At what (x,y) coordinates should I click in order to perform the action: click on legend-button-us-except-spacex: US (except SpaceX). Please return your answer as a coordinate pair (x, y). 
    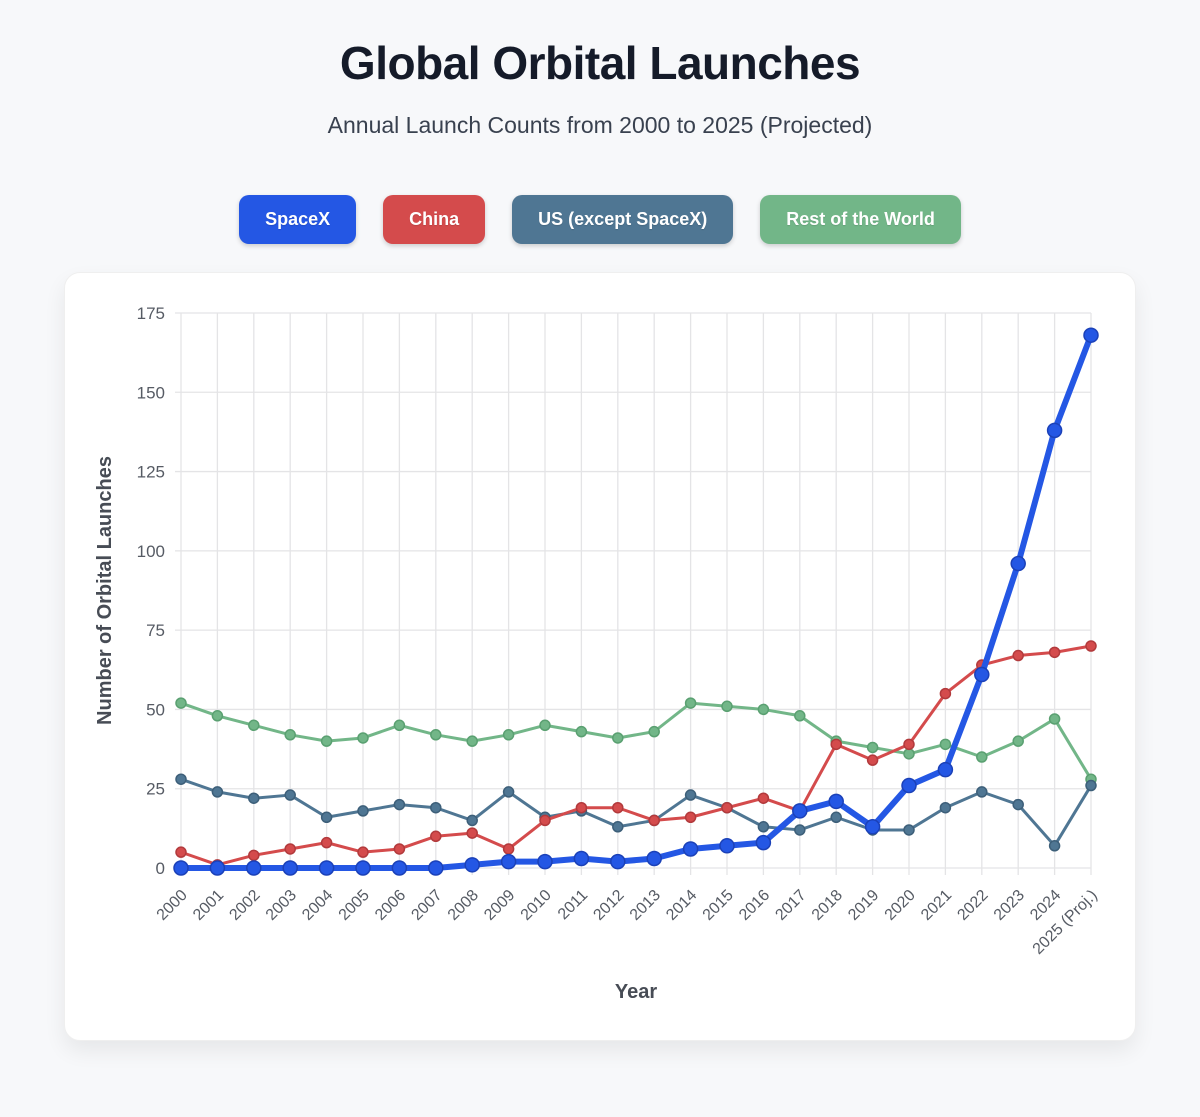
    Looking at the image, I should click on (623, 219).